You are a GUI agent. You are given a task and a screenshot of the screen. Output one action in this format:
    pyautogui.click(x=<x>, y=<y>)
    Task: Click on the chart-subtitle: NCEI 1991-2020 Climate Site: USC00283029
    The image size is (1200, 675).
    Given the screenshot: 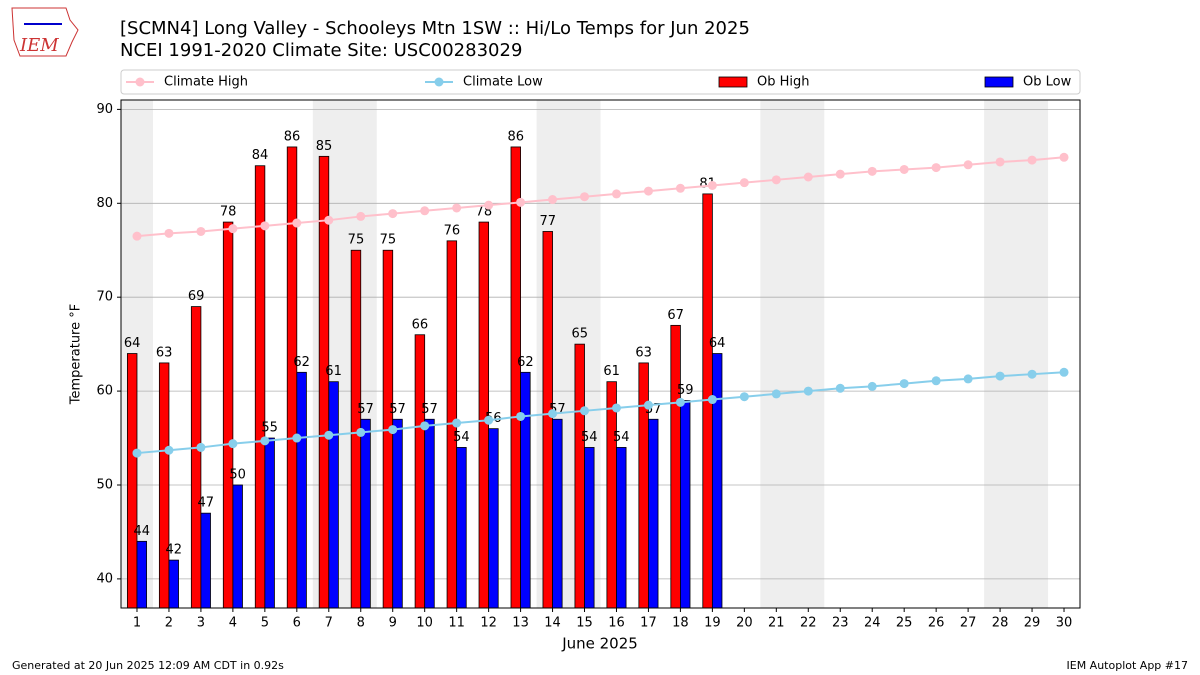 What is the action you would take?
    pyautogui.click(x=321, y=50)
    